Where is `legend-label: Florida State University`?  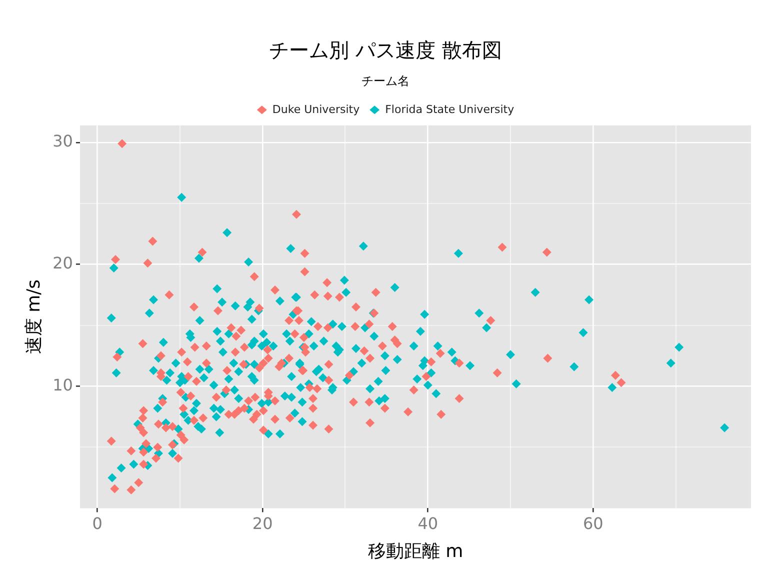 legend-label: Florida State University is located at coordinates (450, 109).